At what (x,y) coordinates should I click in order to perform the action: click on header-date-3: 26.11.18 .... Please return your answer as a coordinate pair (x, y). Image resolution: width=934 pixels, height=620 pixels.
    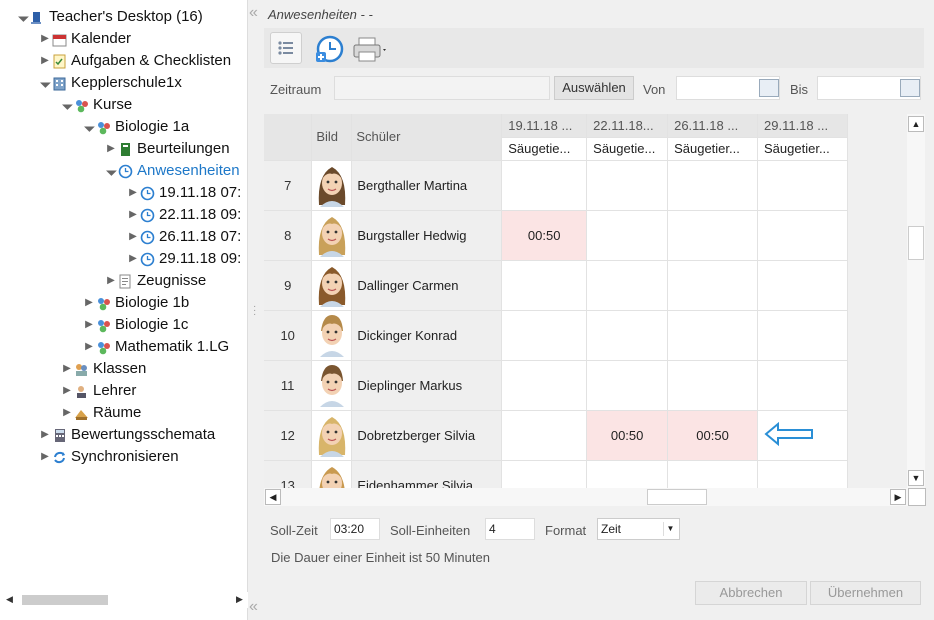
    Looking at the image, I should click on (713, 126).